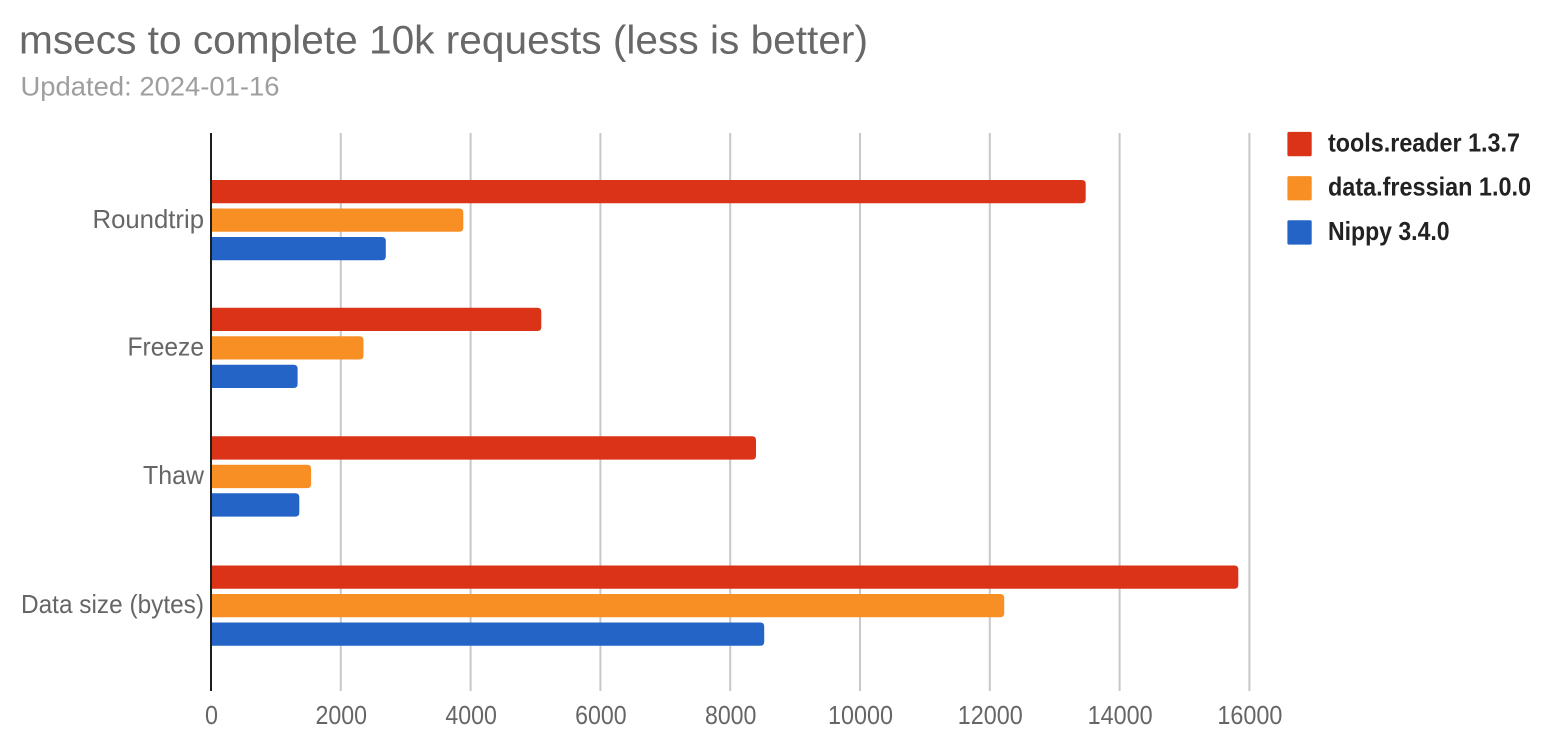  What do you see at coordinates (112, 604) in the screenshot?
I see `svg-text: Data size (bytes)` at bounding box center [112, 604].